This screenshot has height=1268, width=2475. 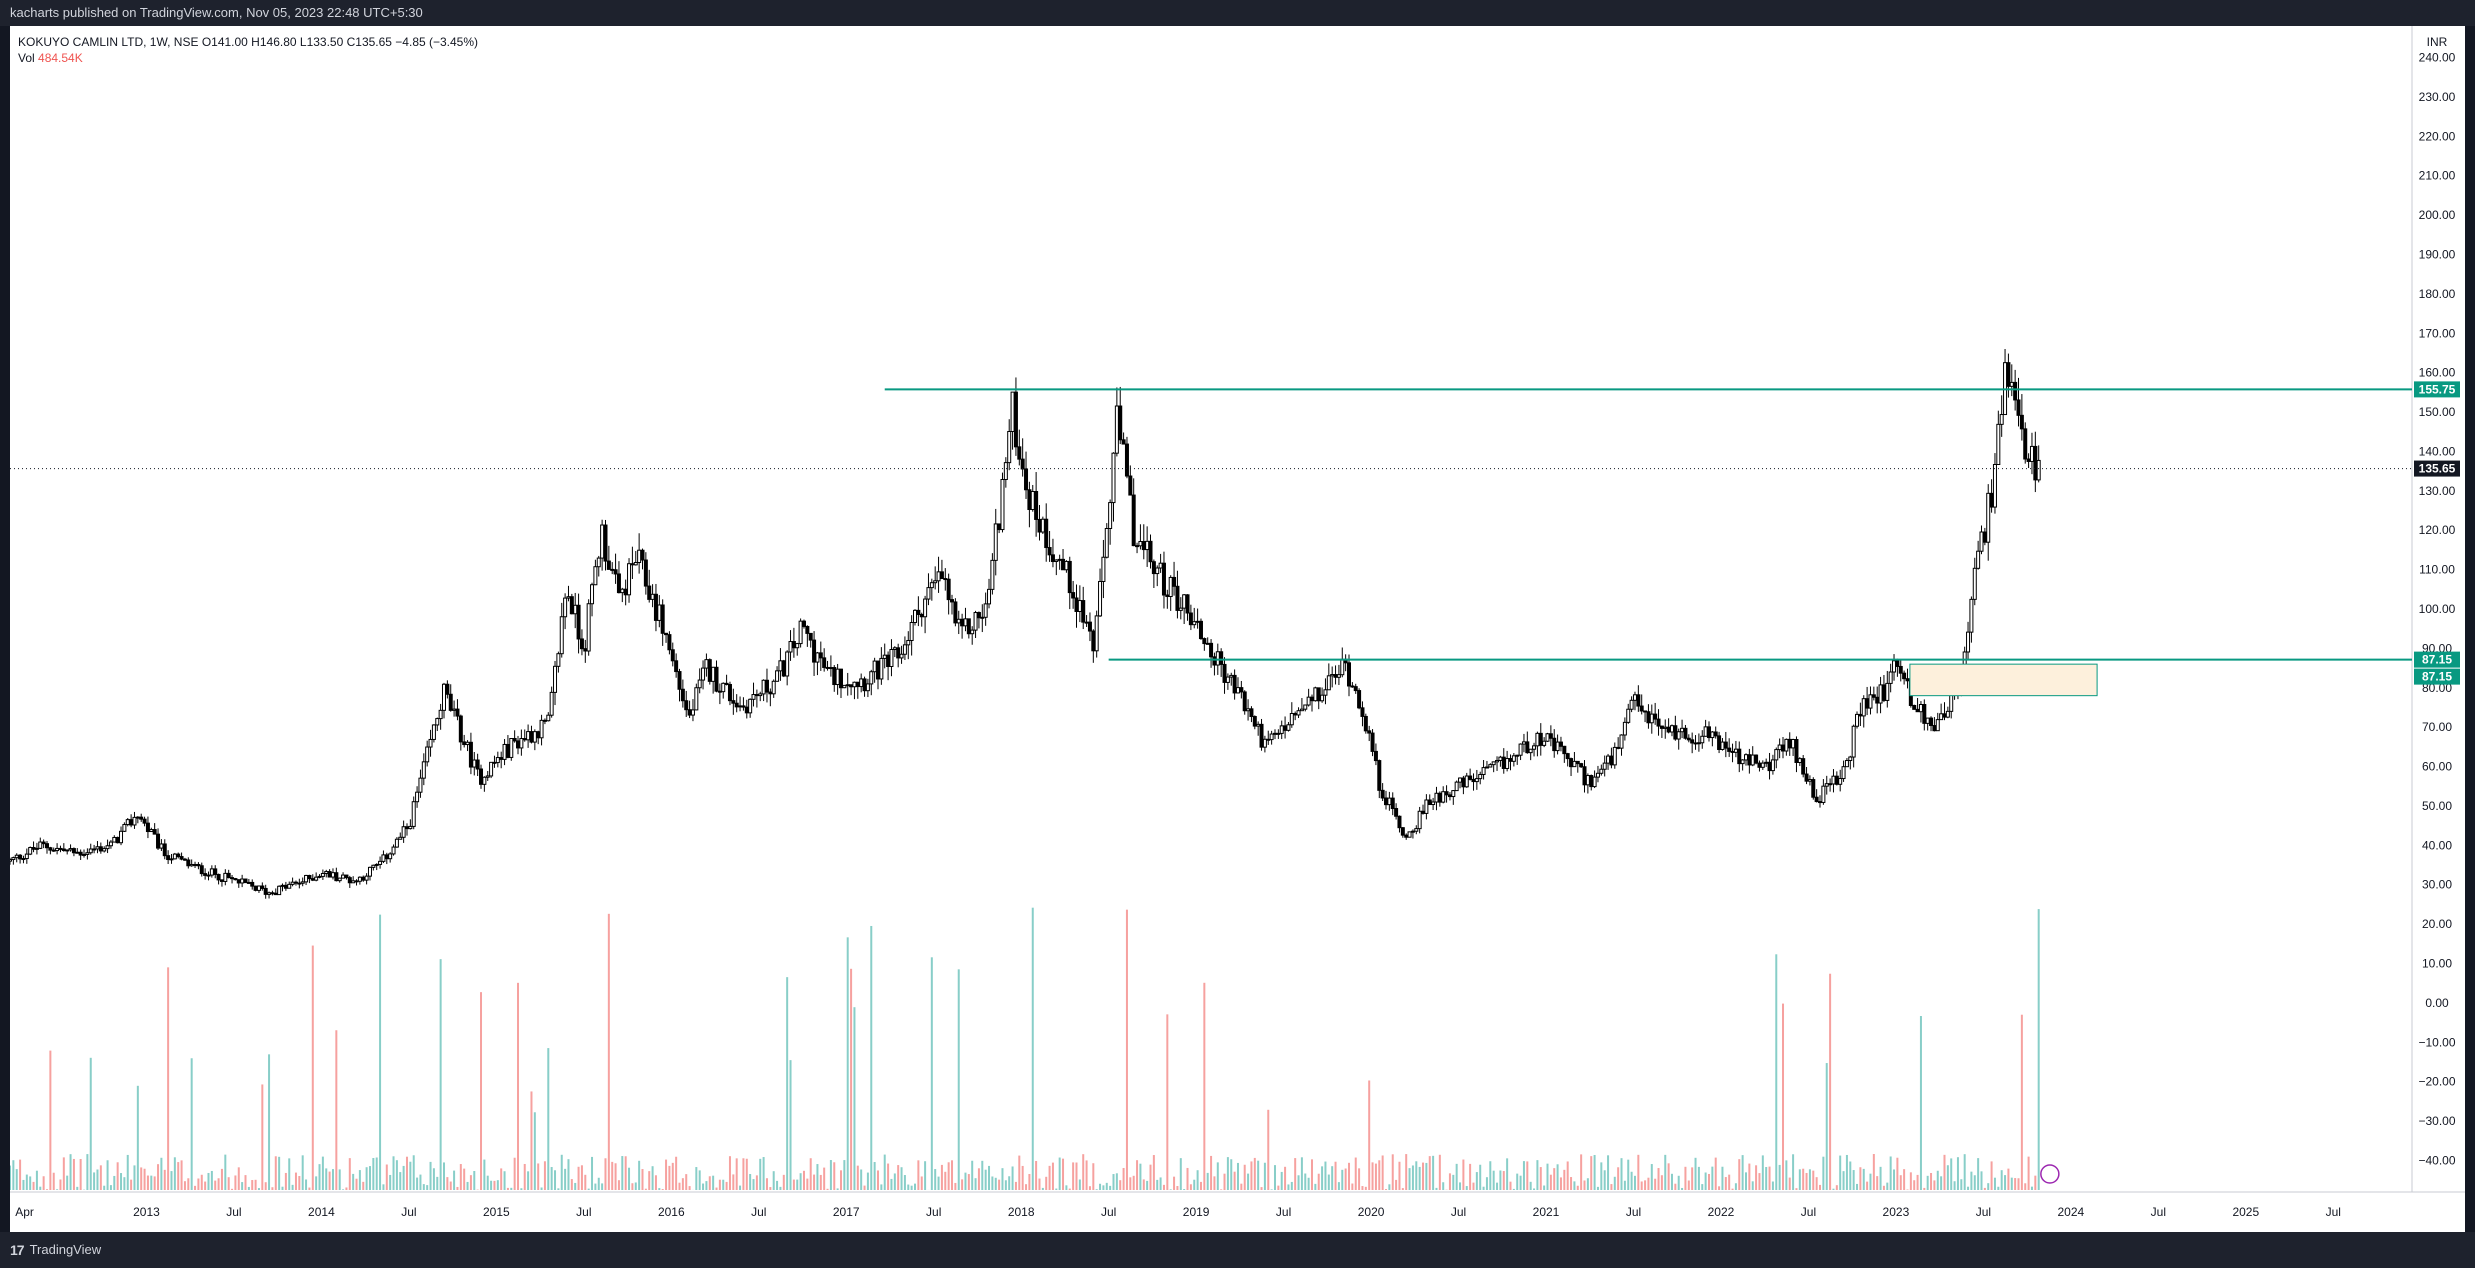 I want to click on alert-lightning-icon, so click(x=2050, y=1174).